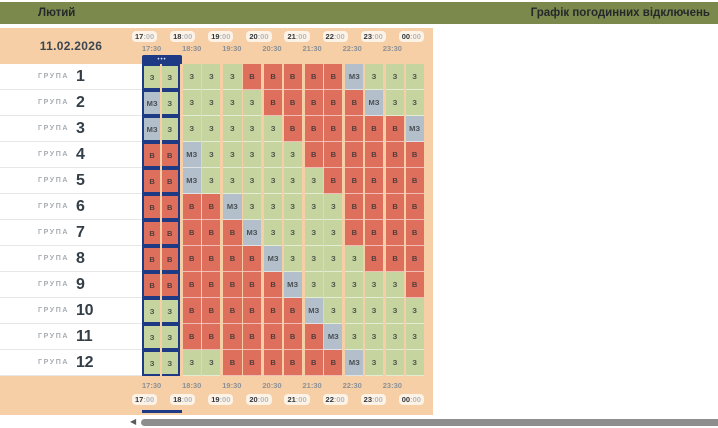  I want to click on hour-labels-top: 17:00 18:00 19:00 20:00 21:00 22:00 23:00 00:00, so click(278, 36).